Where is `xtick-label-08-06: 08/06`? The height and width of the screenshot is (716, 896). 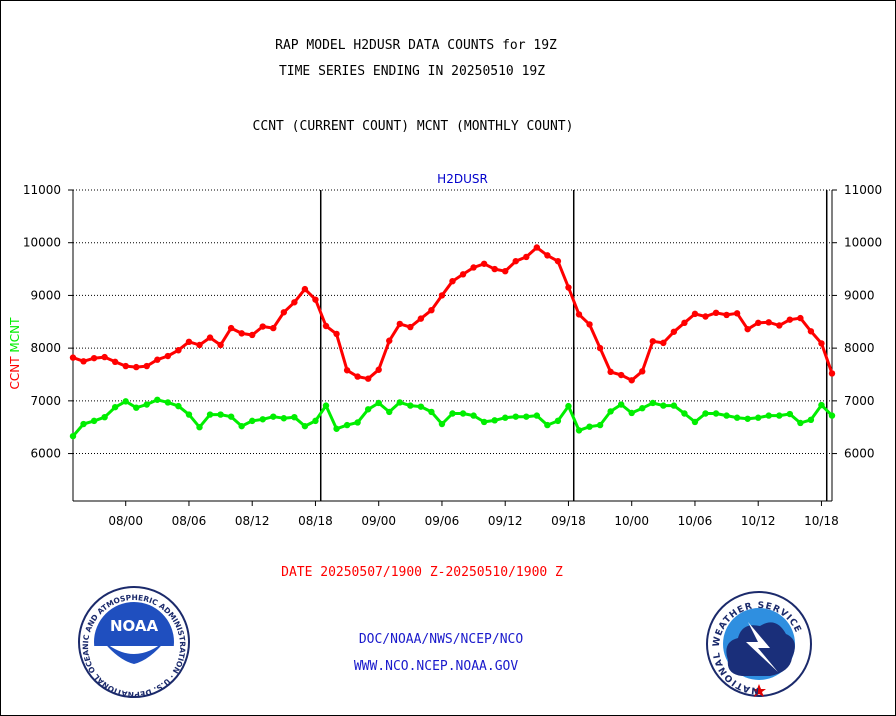 xtick-label-08-06: 08/06 is located at coordinates (189, 521).